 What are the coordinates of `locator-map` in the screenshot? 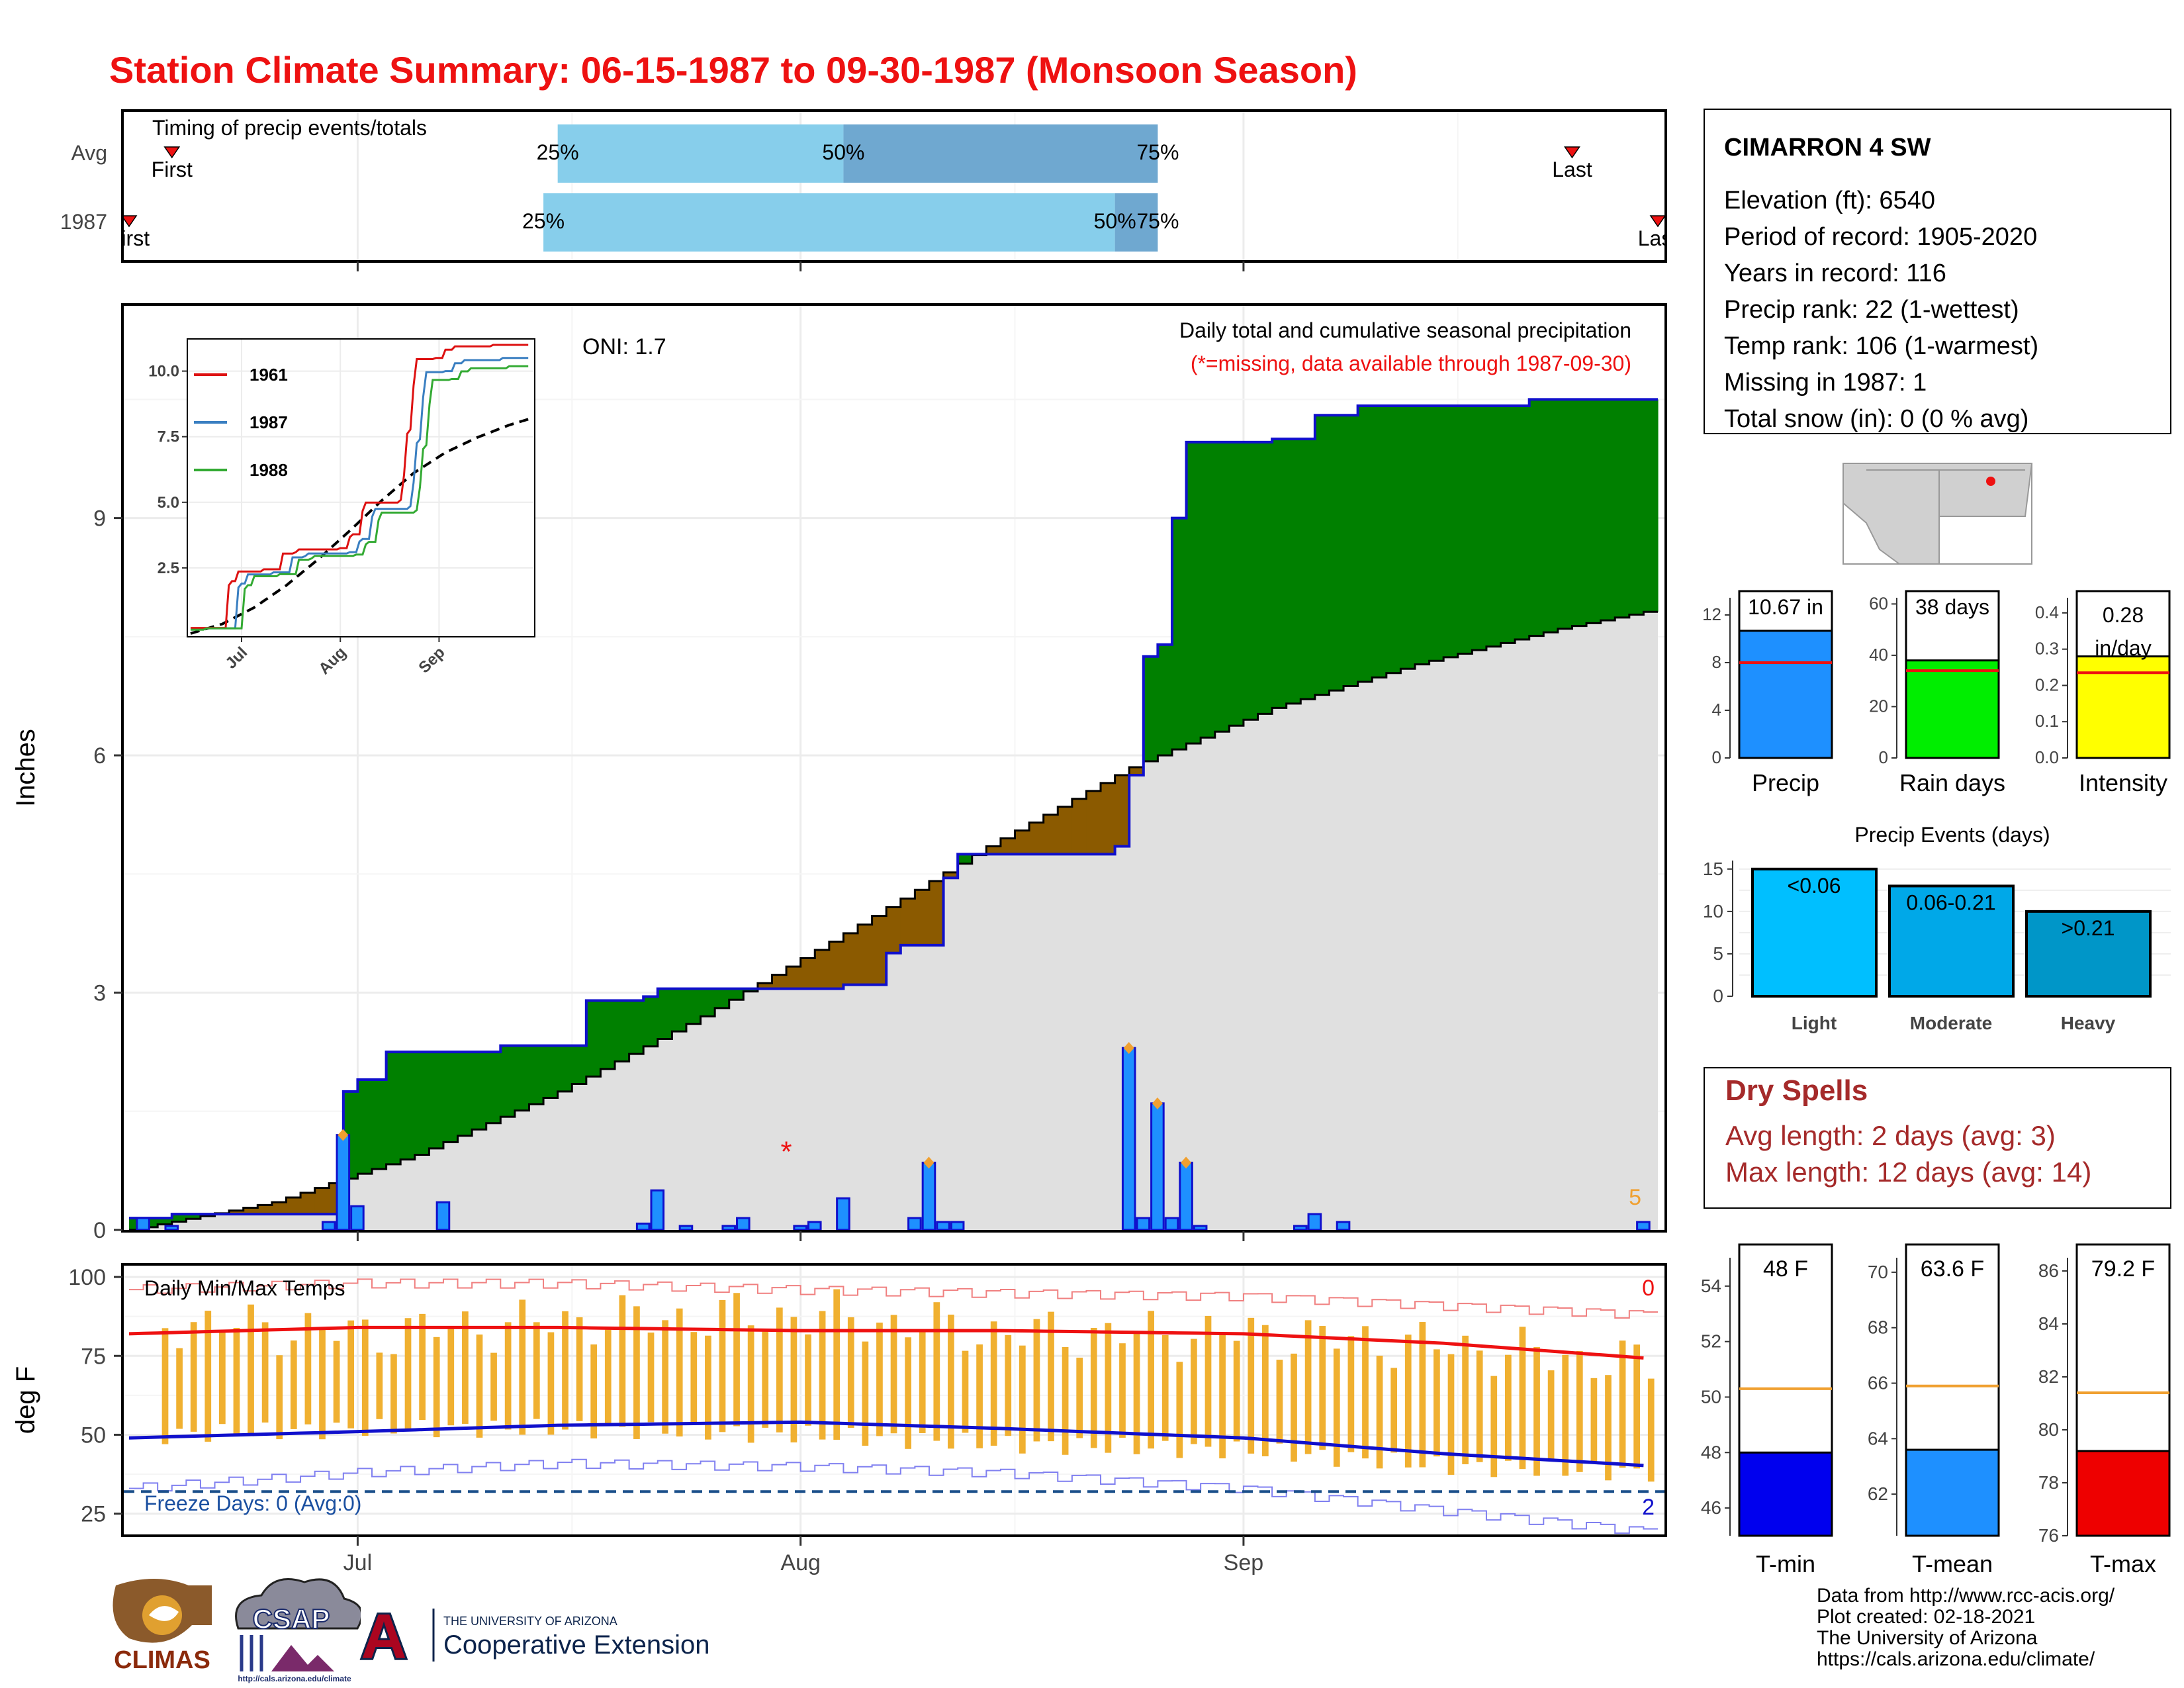 It's located at (1938, 514).